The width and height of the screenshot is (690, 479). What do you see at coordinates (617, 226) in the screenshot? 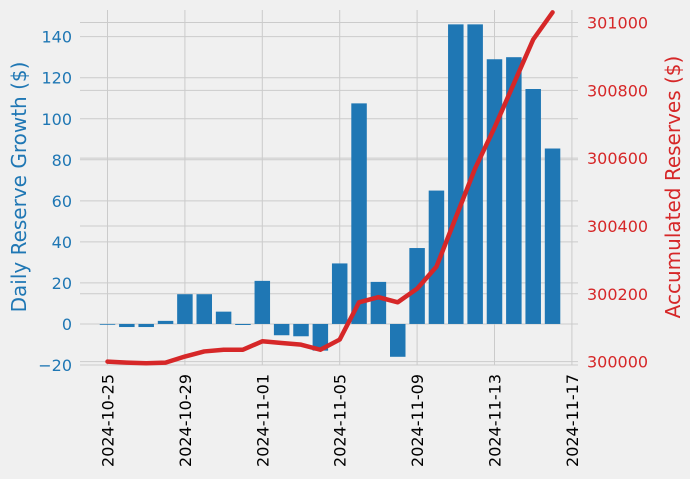
I see `right-tick-label: 300400` at bounding box center [617, 226].